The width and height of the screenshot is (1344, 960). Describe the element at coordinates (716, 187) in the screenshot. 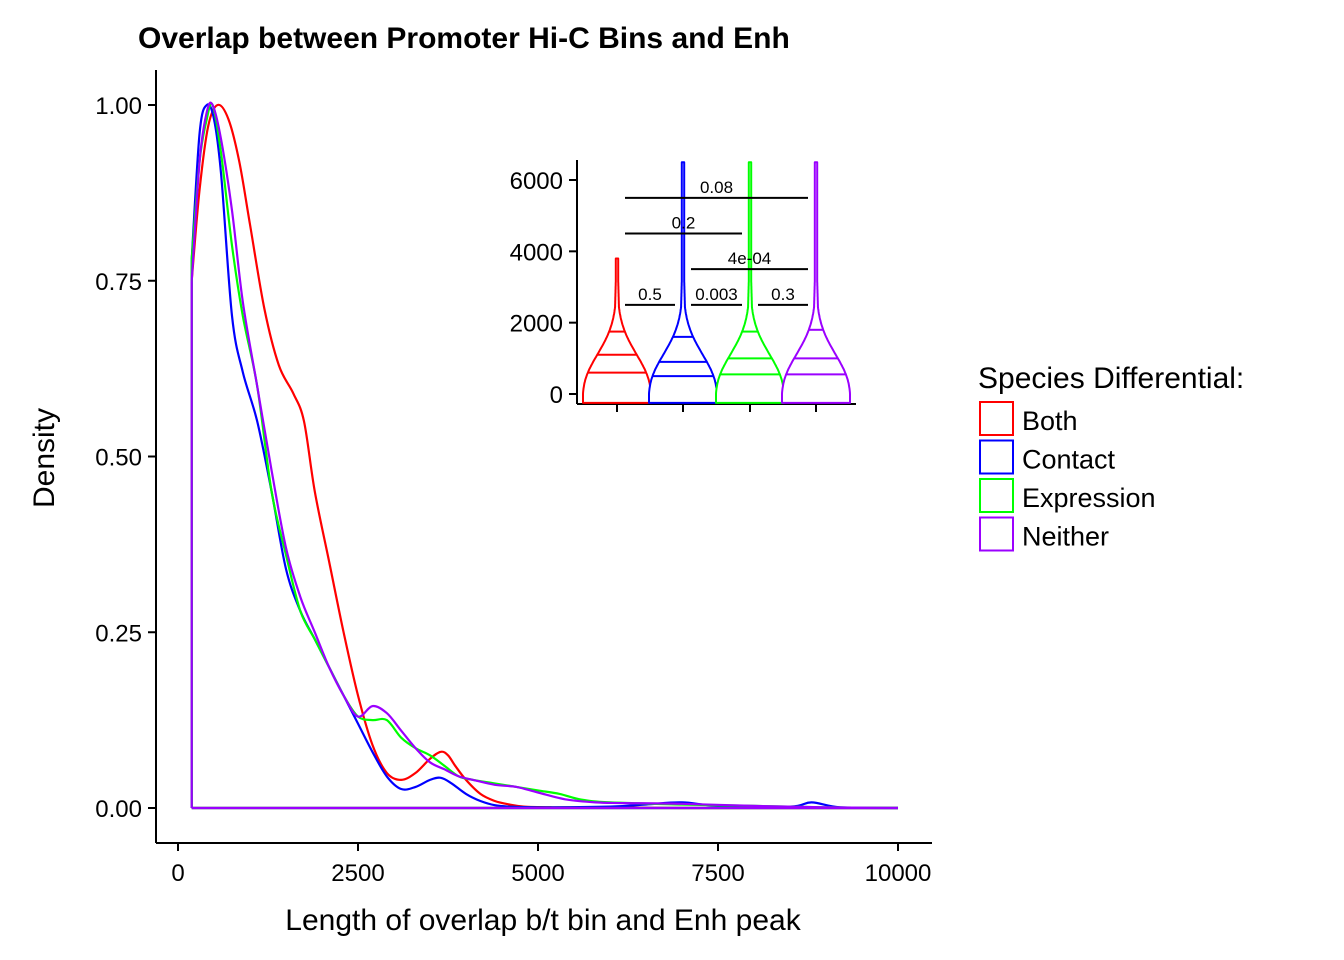

I see `comparison-pvalue: 0.08` at that location.